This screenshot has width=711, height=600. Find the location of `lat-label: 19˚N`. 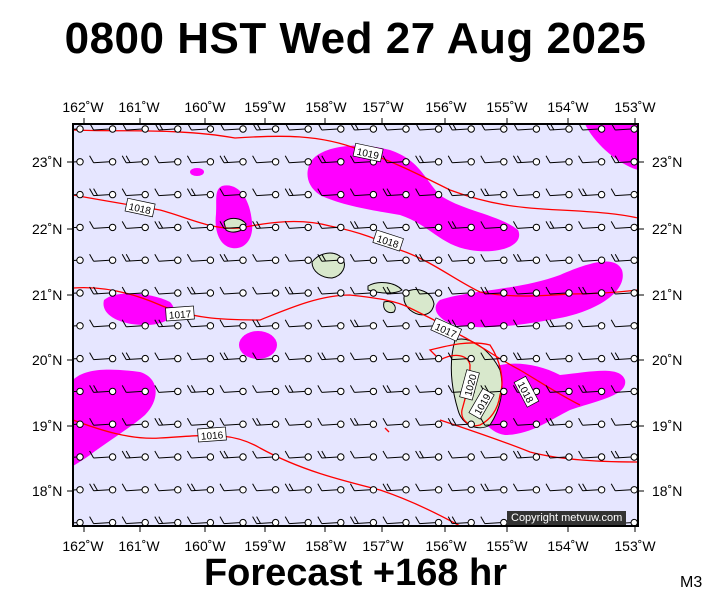

lat-label: 19˚N is located at coordinates (667, 426).